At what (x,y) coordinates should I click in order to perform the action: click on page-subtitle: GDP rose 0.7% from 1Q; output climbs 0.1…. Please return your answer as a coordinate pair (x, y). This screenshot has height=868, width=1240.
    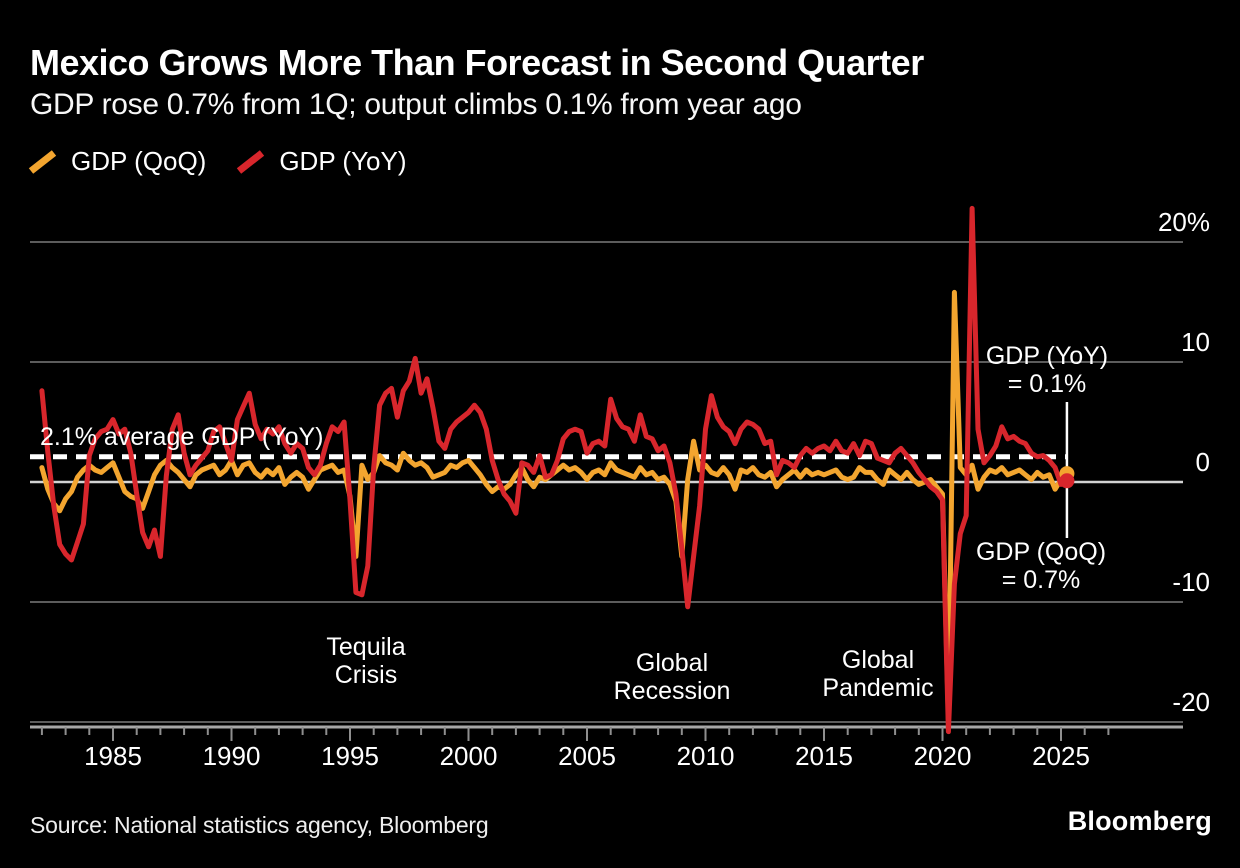
    Looking at the image, I should click on (416, 104).